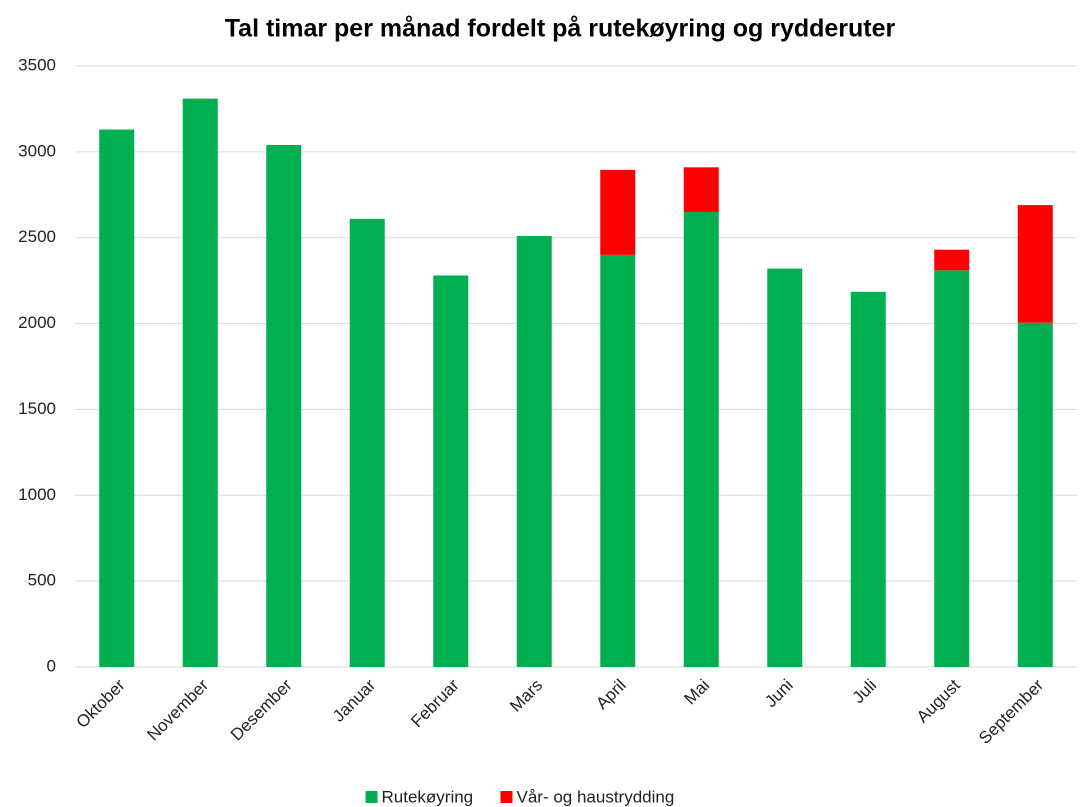 The width and height of the screenshot is (1082, 807). I want to click on x-tick-label: September, so click(1011, 711).